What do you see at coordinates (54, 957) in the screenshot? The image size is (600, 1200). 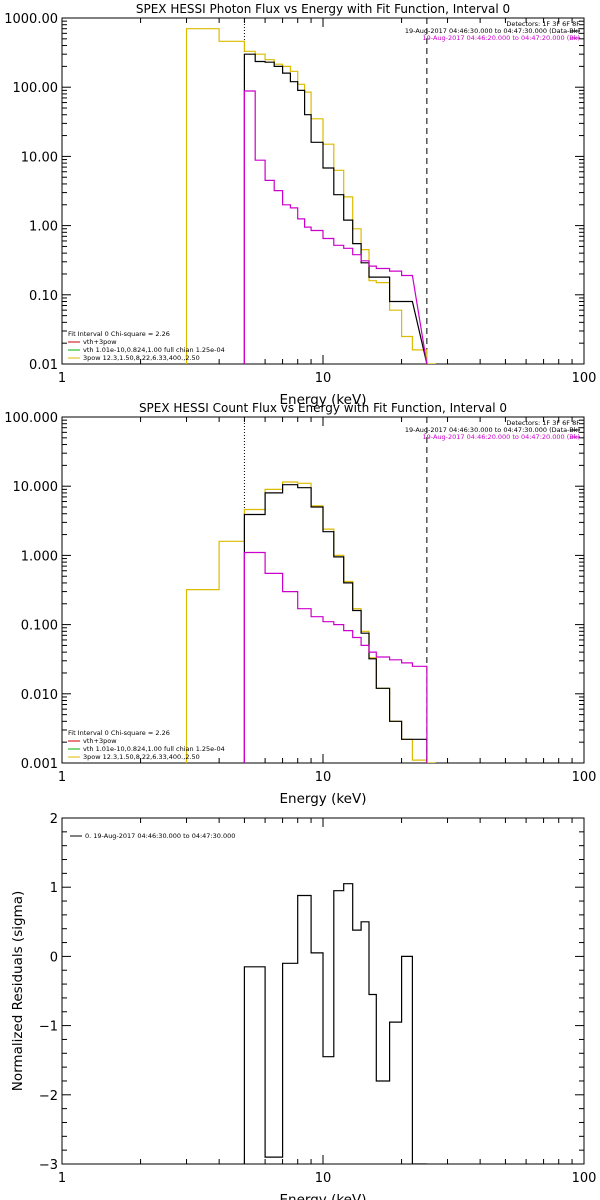 I see `y-tick-label: 0` at bounding box center [54, 957].